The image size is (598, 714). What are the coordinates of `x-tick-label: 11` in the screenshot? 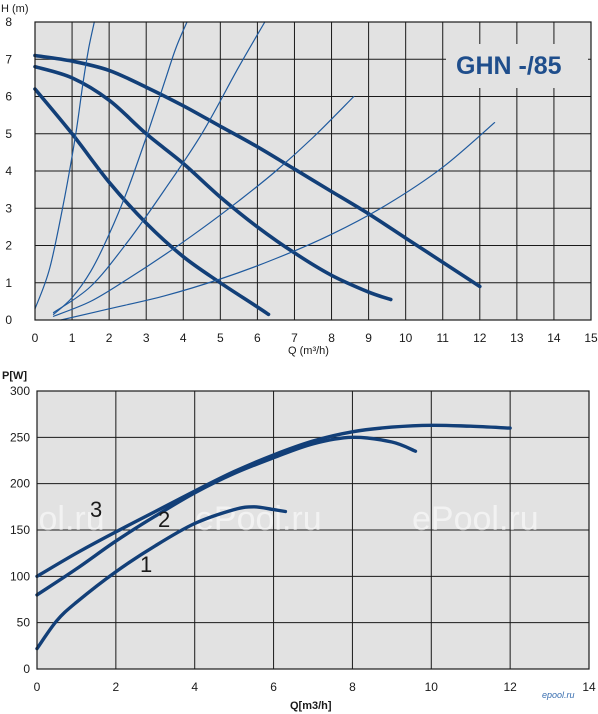 It's located at (442, 338).